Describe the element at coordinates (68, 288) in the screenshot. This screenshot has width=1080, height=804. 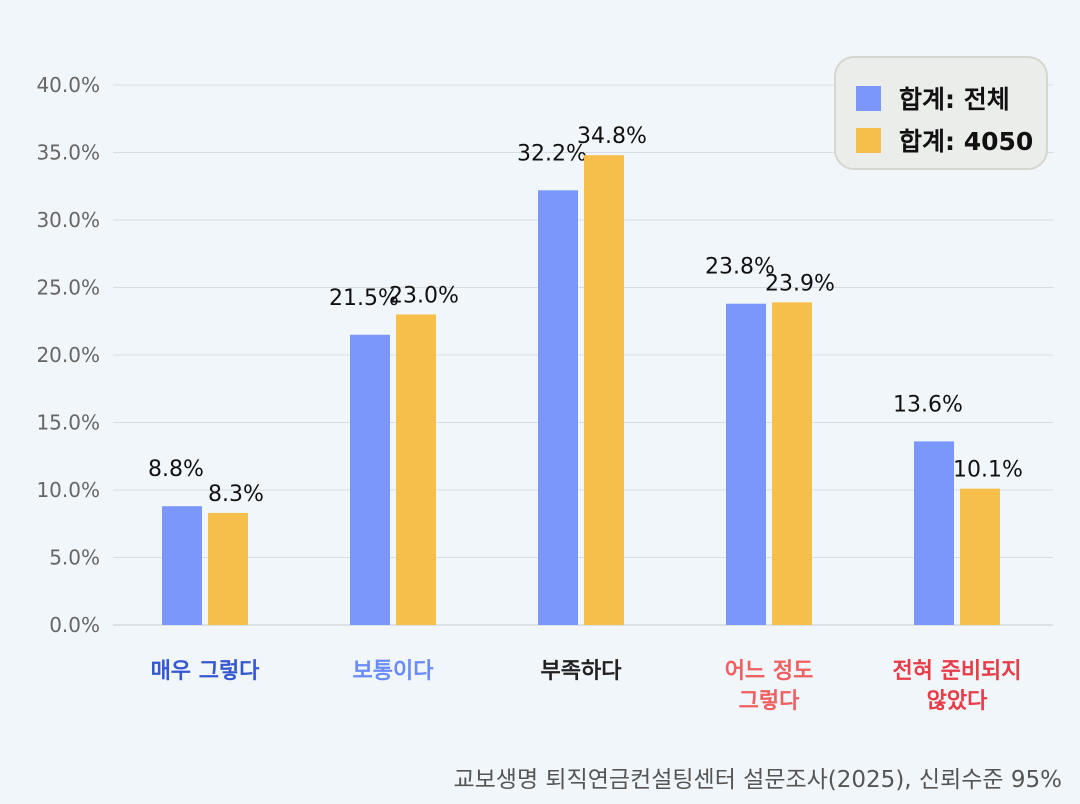
I see `y-tick-label: 25.0%` at that location.